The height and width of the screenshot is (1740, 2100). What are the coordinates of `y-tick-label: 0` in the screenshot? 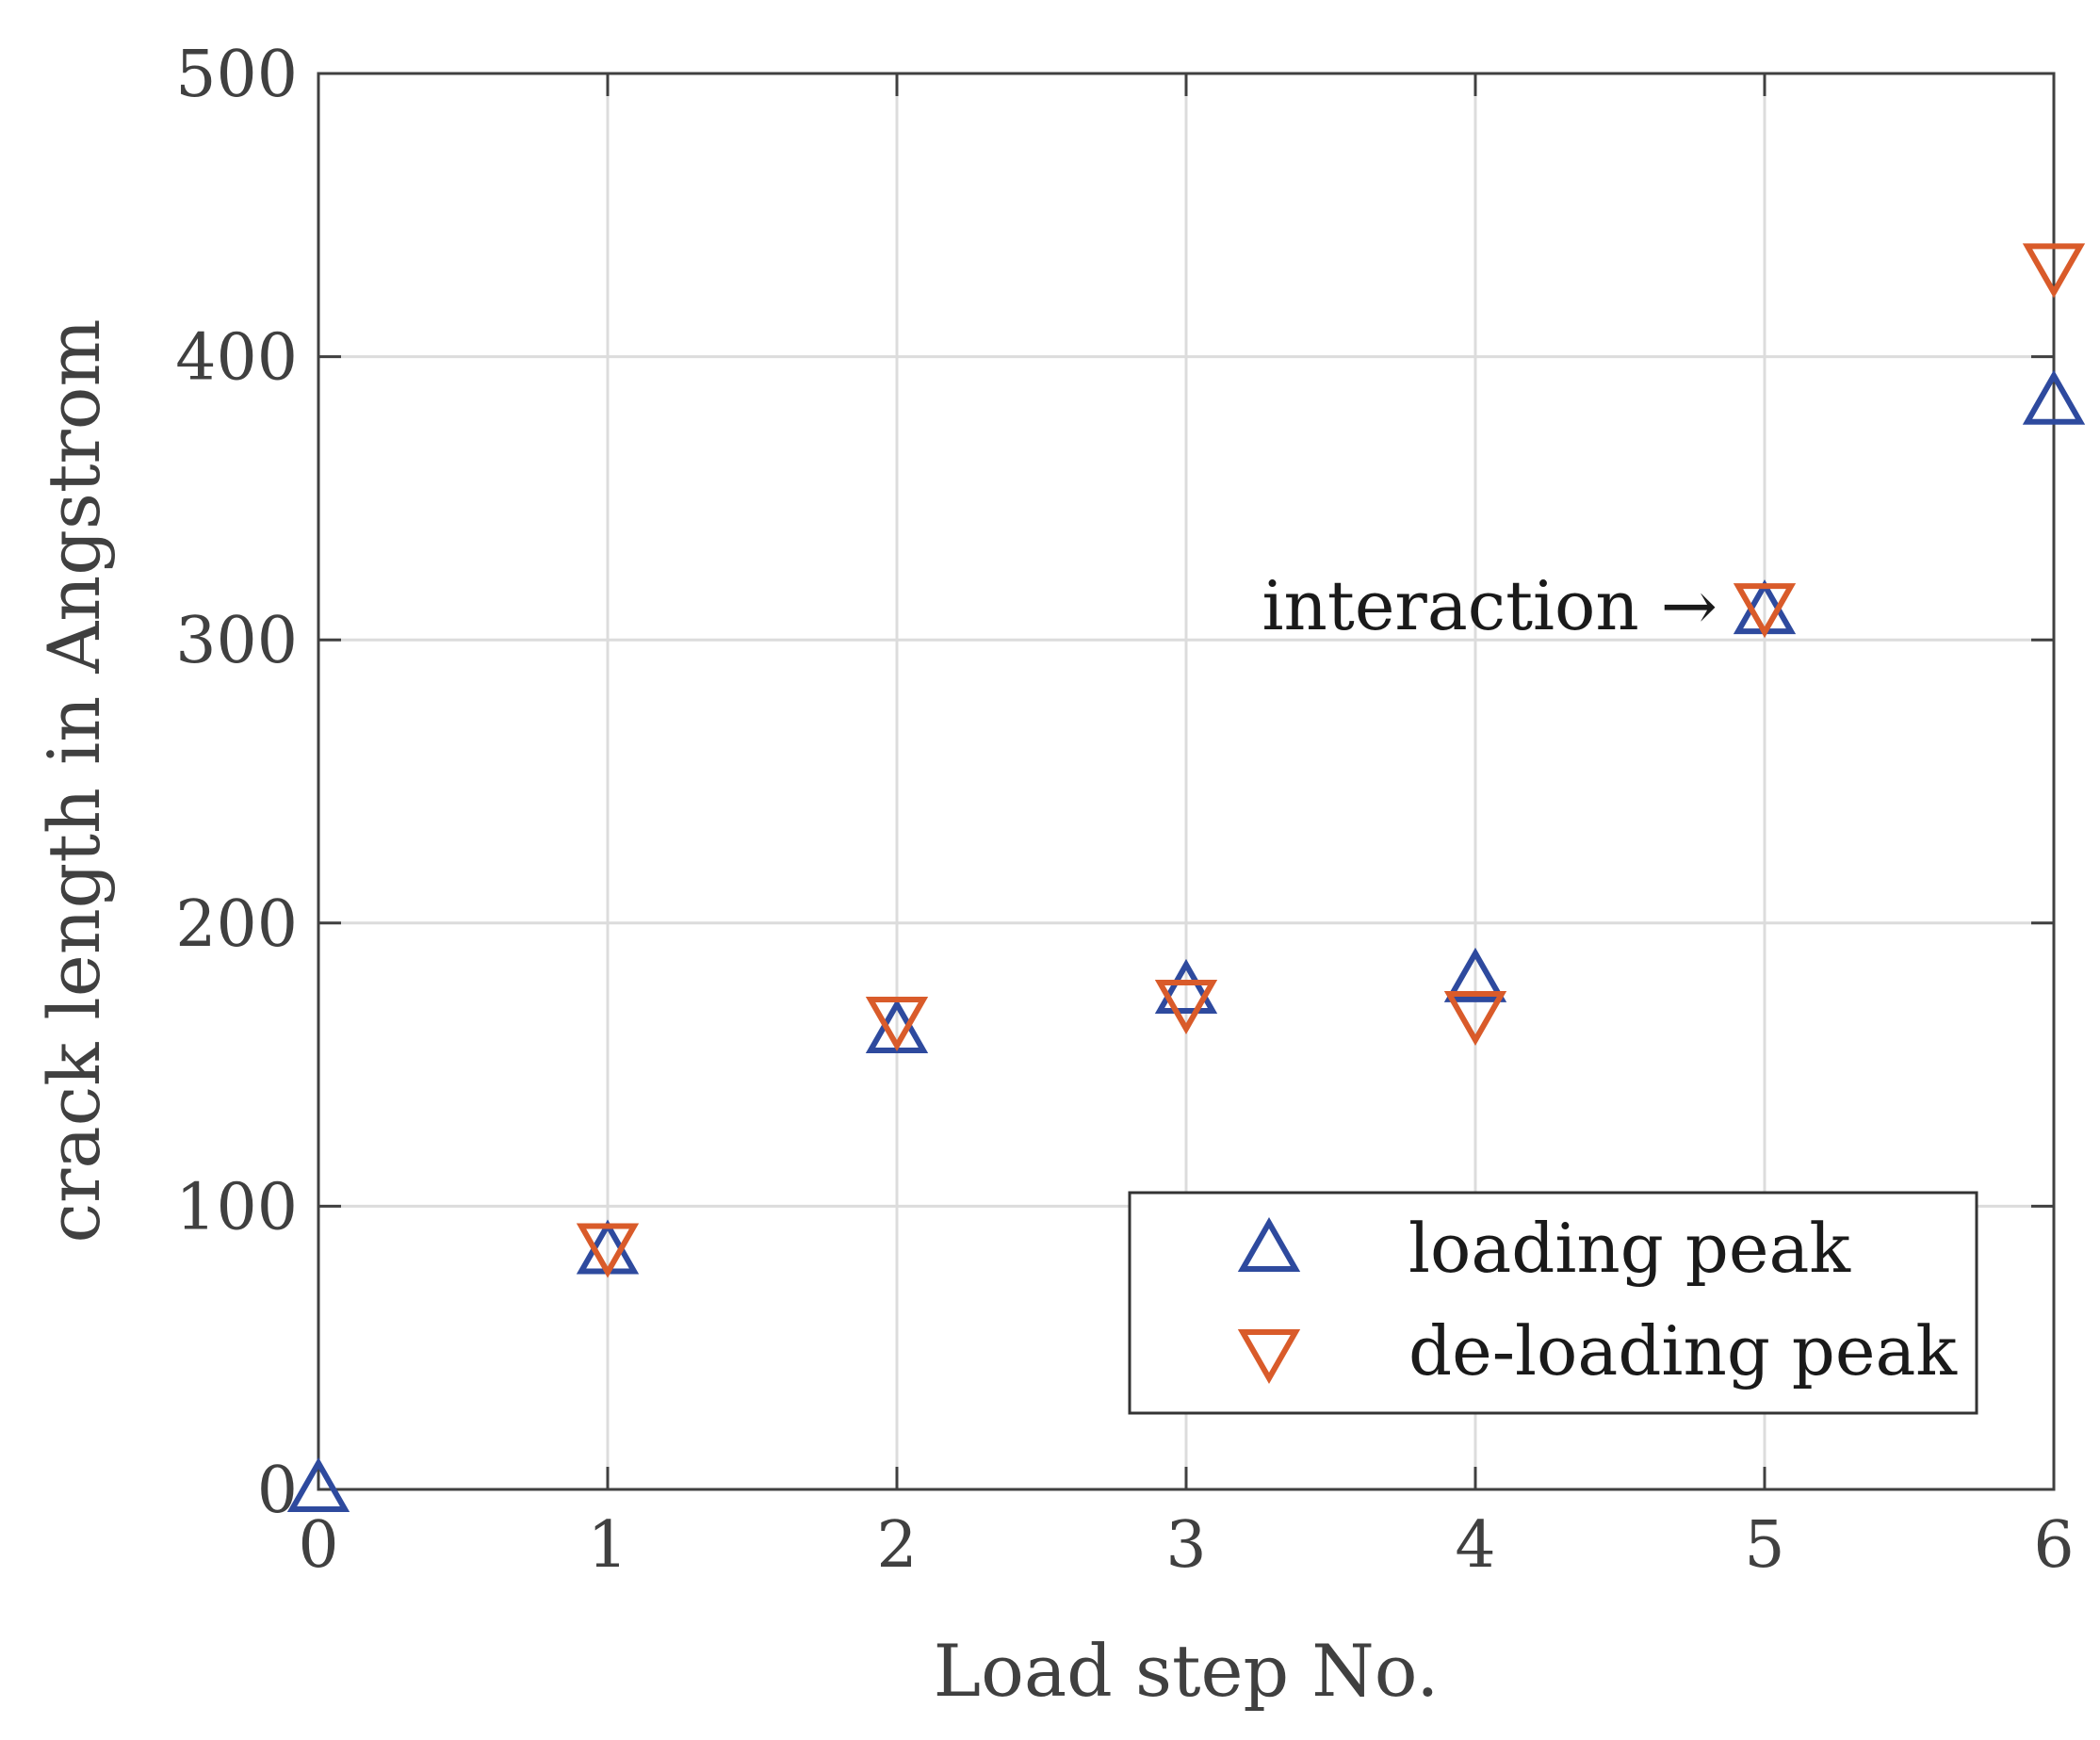 It's located at (277, 1491).